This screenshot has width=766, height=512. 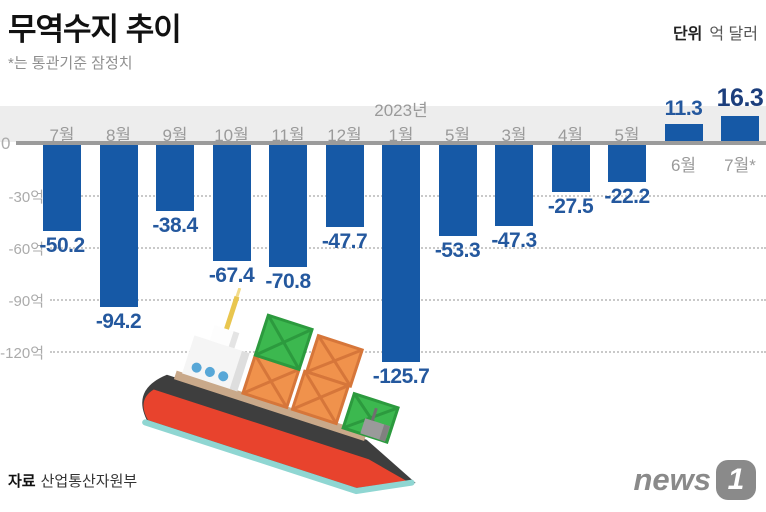 What do you see at coordinates (736, 480) in the screenshot?
I see `news1-logo-badge: 1` at bounding box center [736, 480].